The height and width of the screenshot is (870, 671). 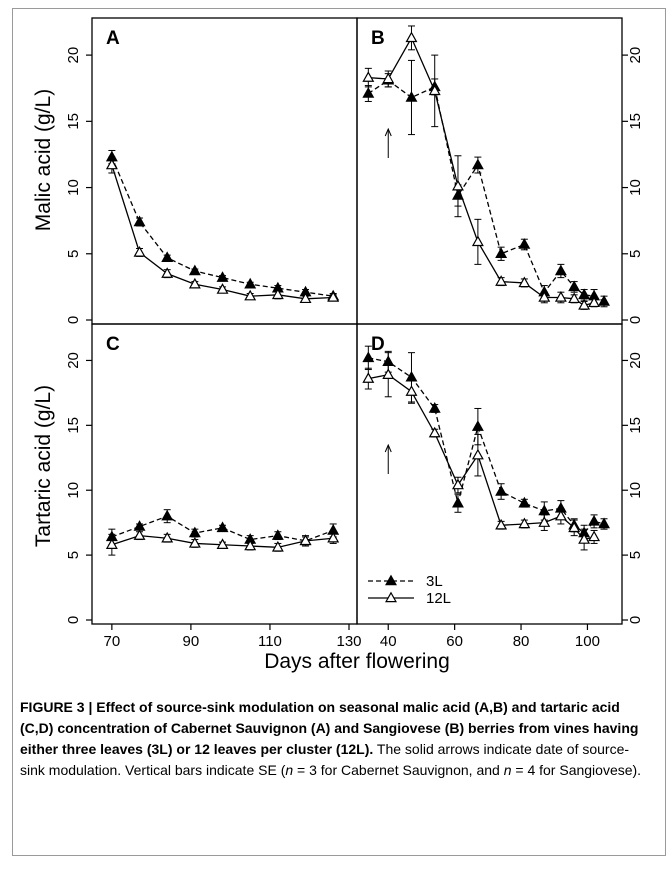 What do you see at coordinates (348, 641) in the screenshot?
I see `x-tick-label: 130` at bounding box center [348, 641].